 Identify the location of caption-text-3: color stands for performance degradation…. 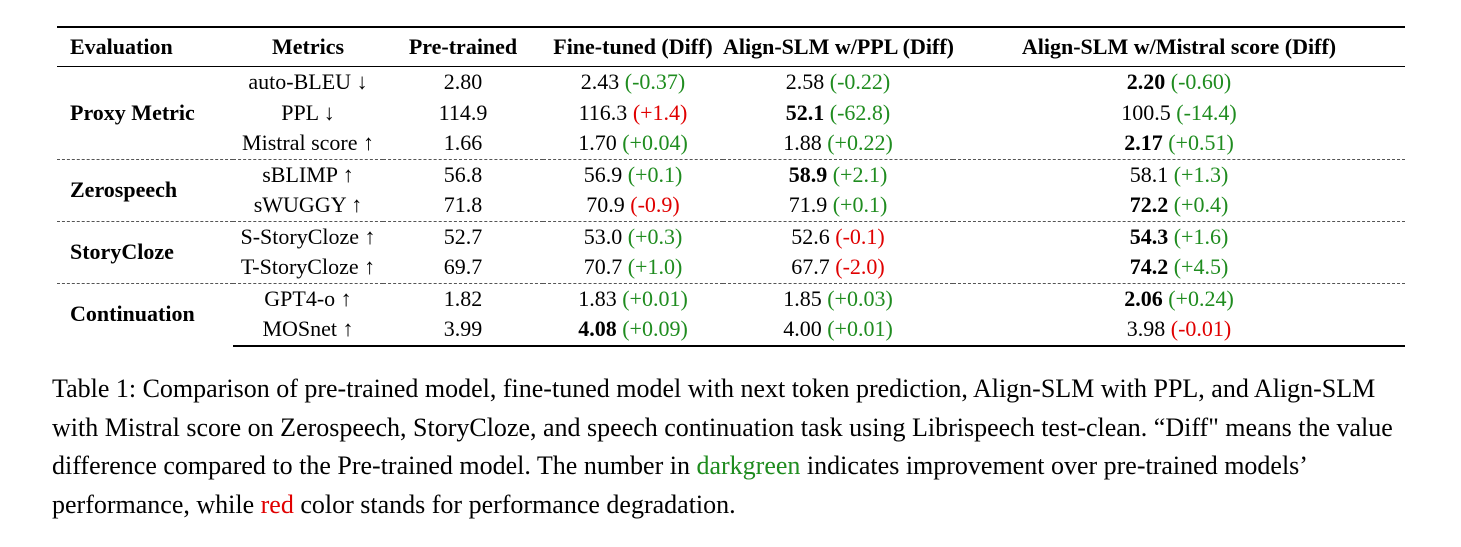
(514, 504).